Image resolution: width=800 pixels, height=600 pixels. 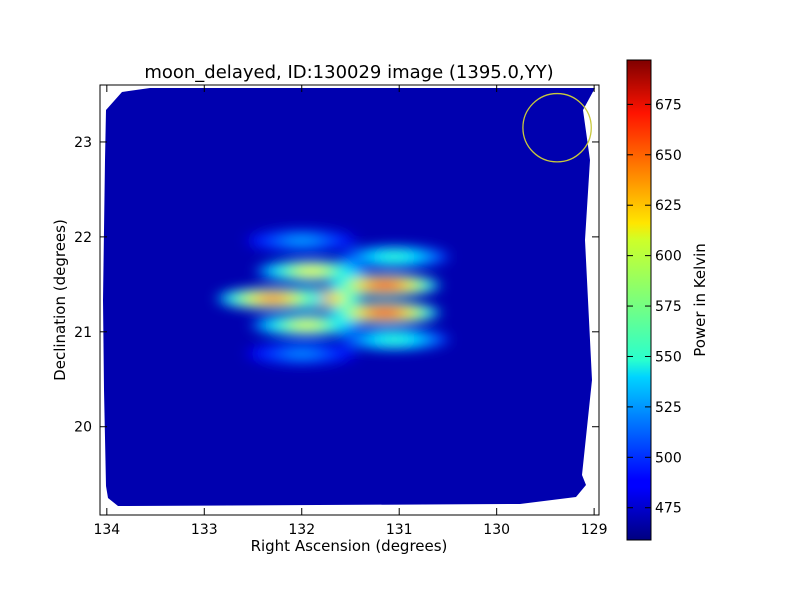 I want to click on x-tick-label: 130, so click(x=496, y=530).